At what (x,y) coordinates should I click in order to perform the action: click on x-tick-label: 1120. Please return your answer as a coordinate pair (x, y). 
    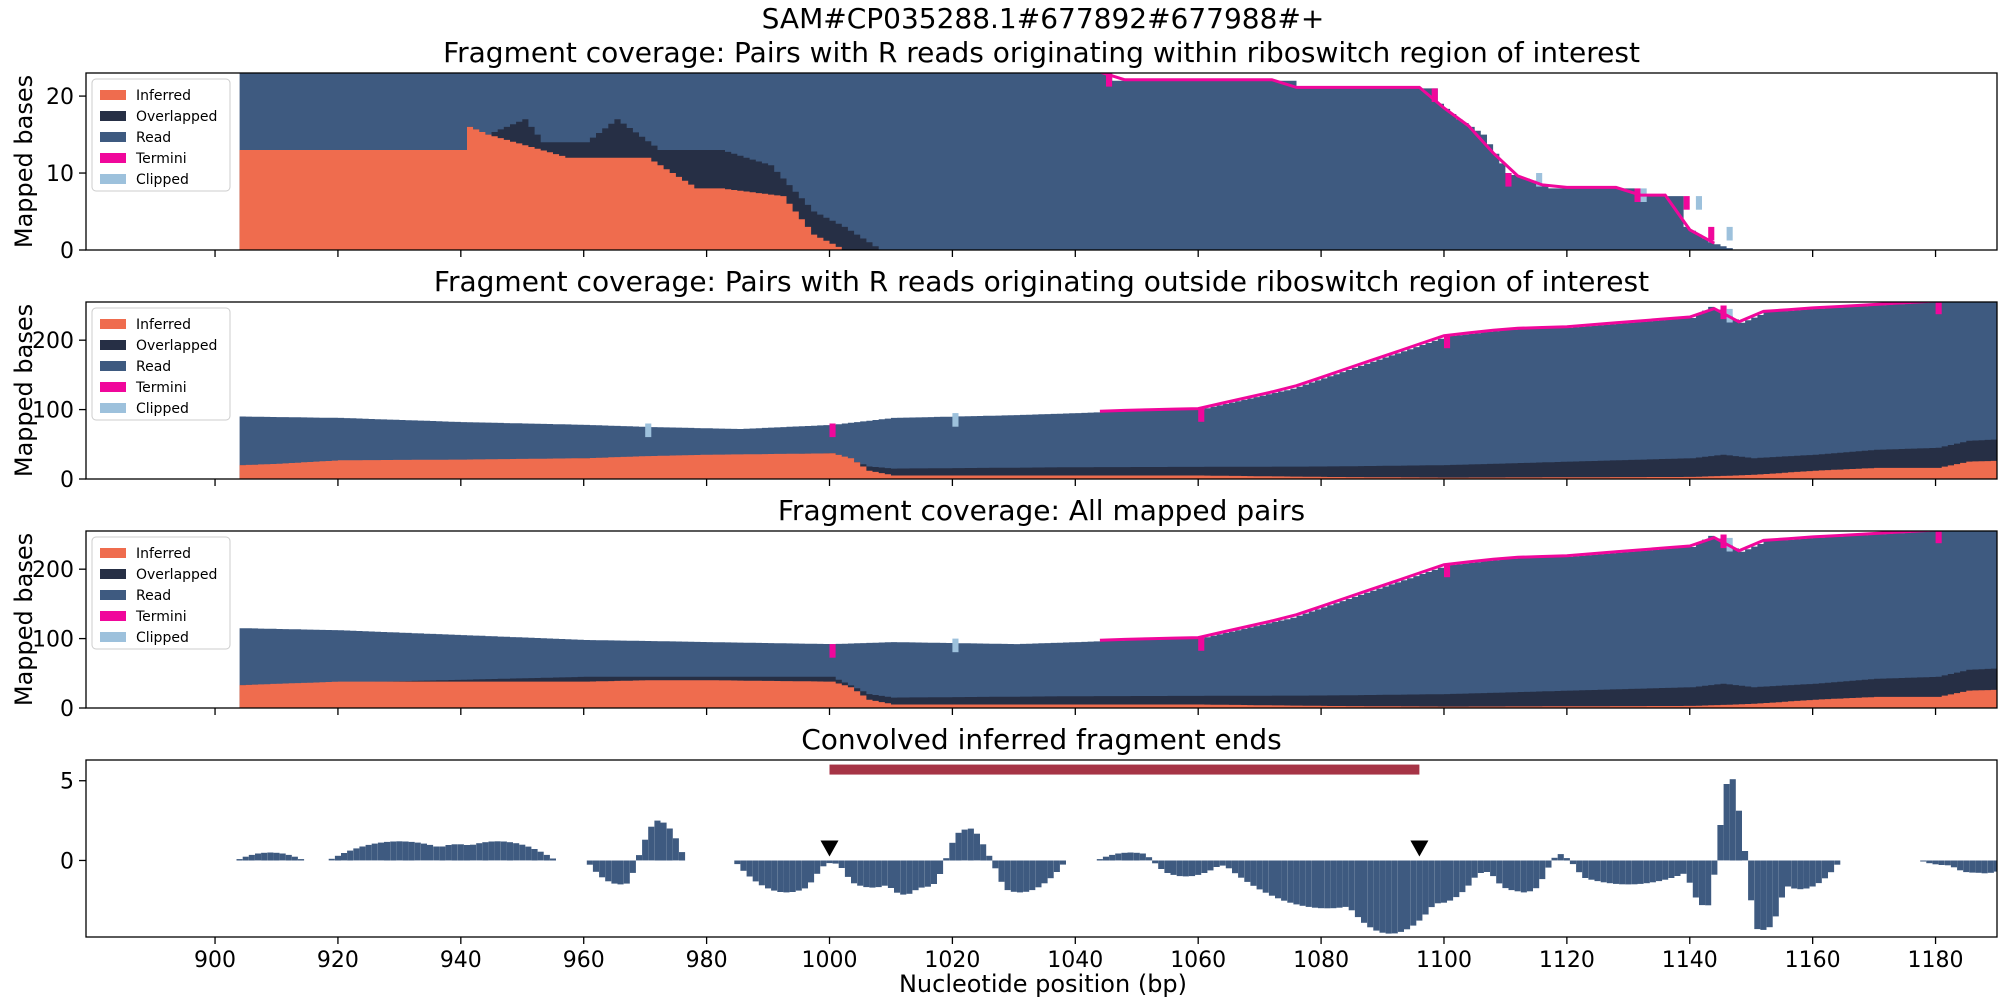
    Looking at the image, I should click on (1567, 960).